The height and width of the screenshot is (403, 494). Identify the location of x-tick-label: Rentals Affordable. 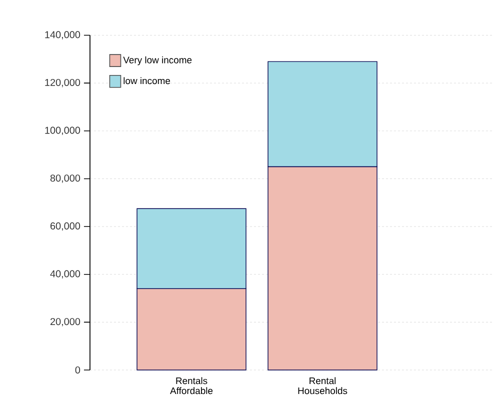
(191, 385).